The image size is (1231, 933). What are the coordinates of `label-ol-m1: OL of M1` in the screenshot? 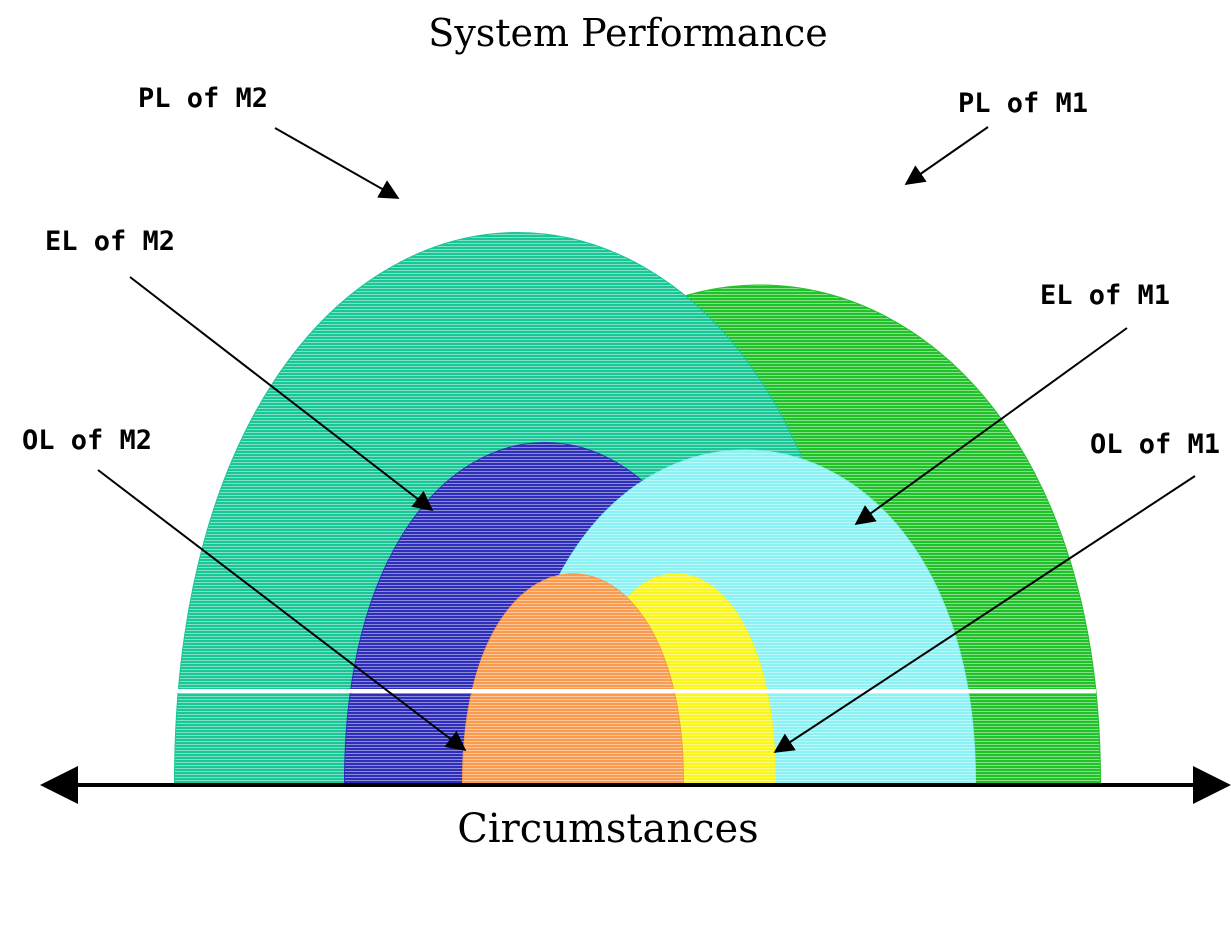 It's located at (1155, 444).